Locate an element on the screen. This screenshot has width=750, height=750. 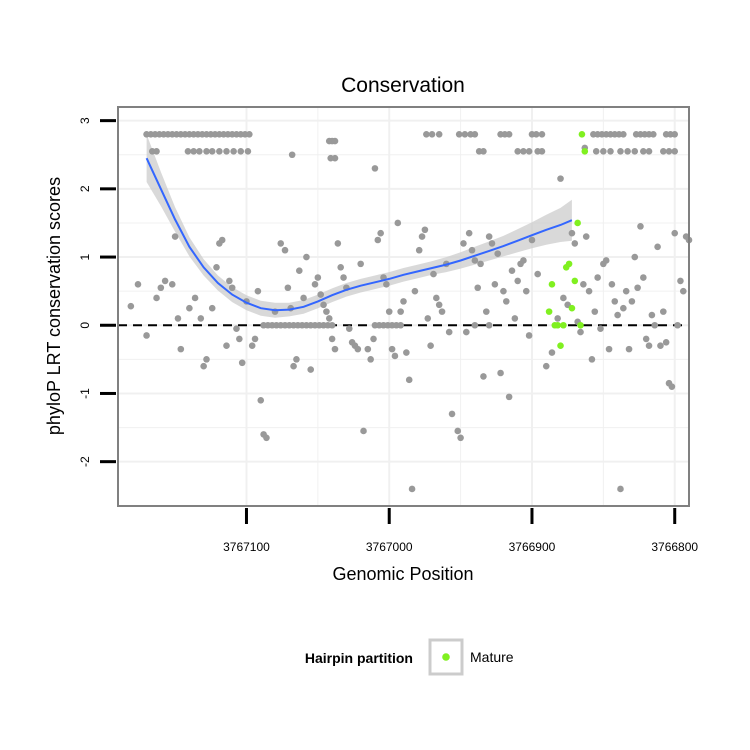
legend-label-mature: Mature is located at coordinates (492, 657).